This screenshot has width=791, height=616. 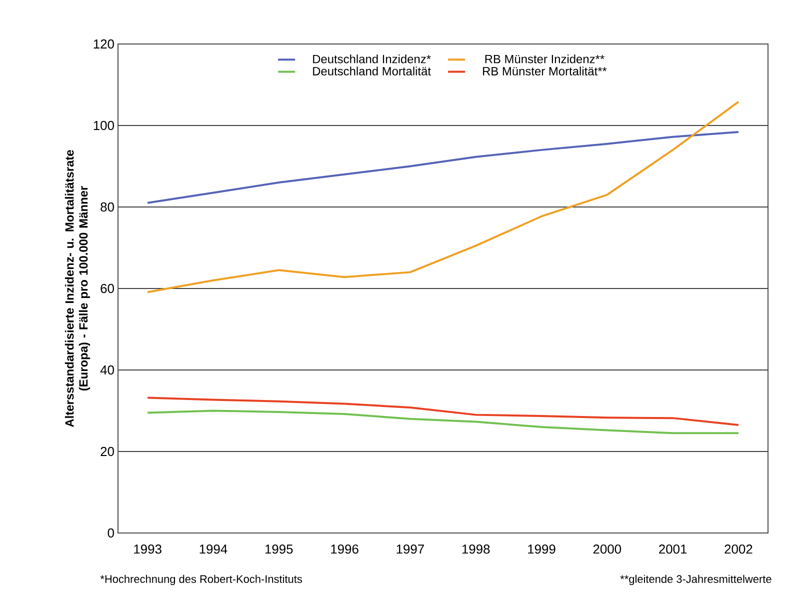 I want to click on x-tick-label: 1995, so click(x=279, y=549).